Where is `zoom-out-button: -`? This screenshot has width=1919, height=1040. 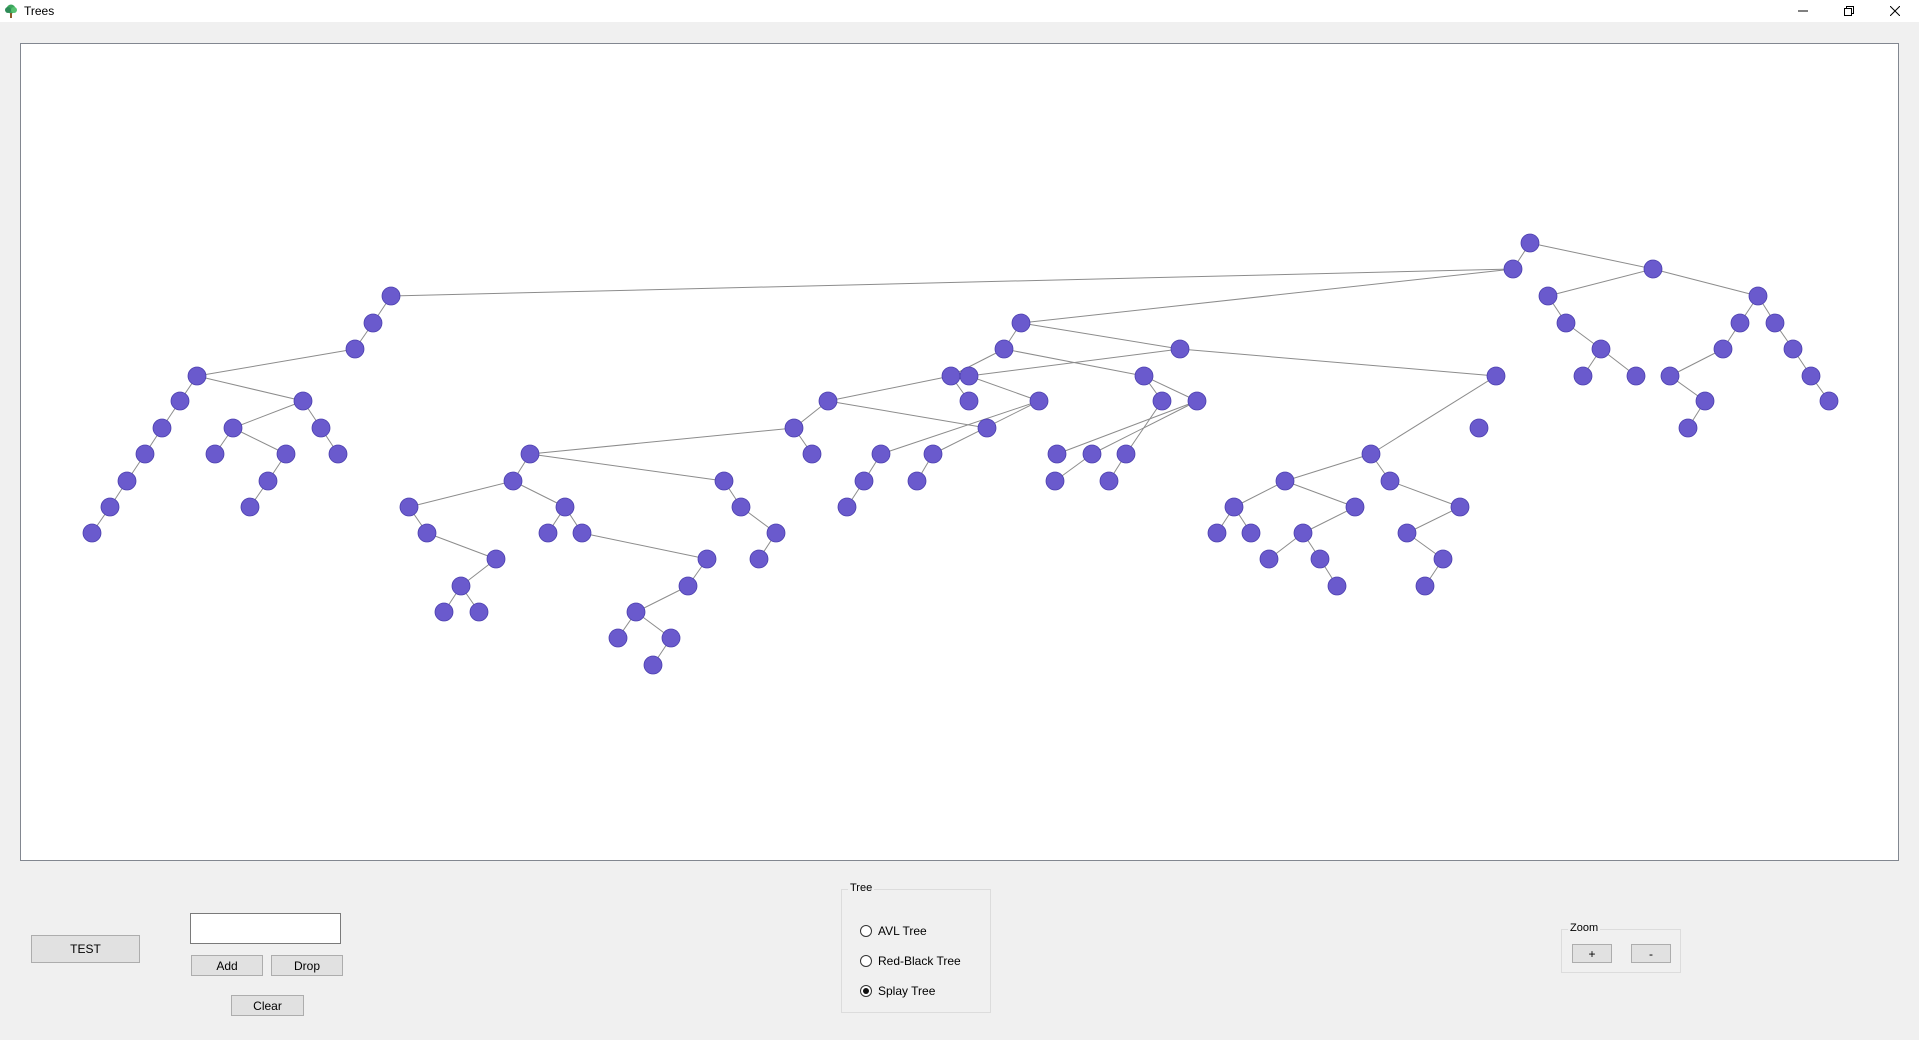
zoom-out-button: - is located at coordinates (1651, 953).